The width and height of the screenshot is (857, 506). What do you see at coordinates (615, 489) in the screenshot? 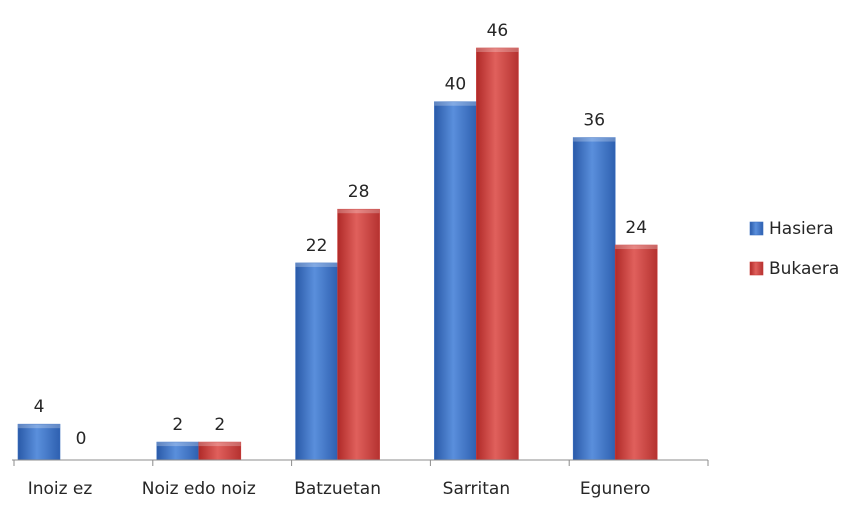
I see `x-tick-label-4: Egunero` at bounding box center [615, 489].